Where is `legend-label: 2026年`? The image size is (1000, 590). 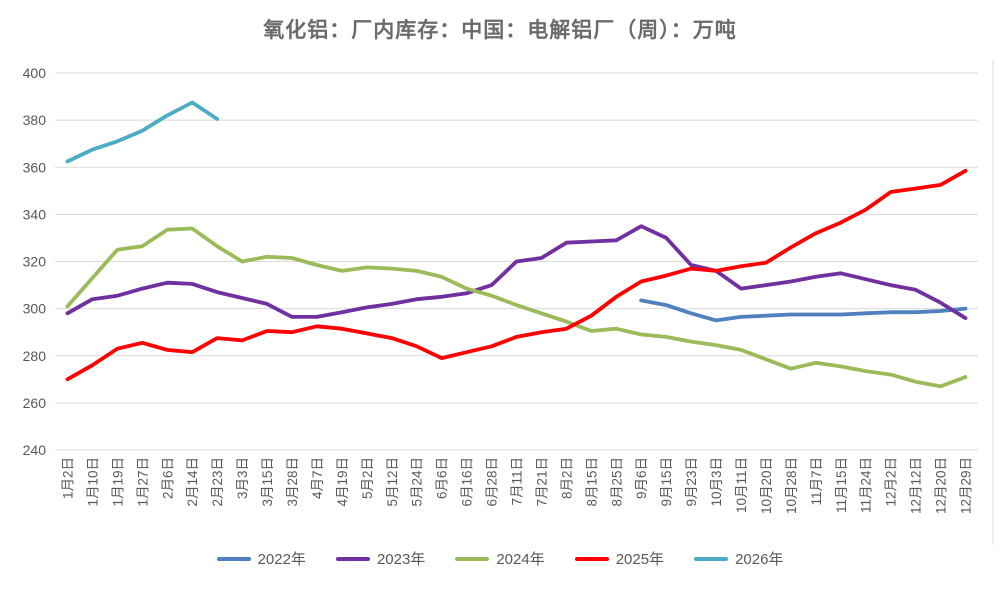
legend-label: 2026年 is located at coordinates (759, 559).